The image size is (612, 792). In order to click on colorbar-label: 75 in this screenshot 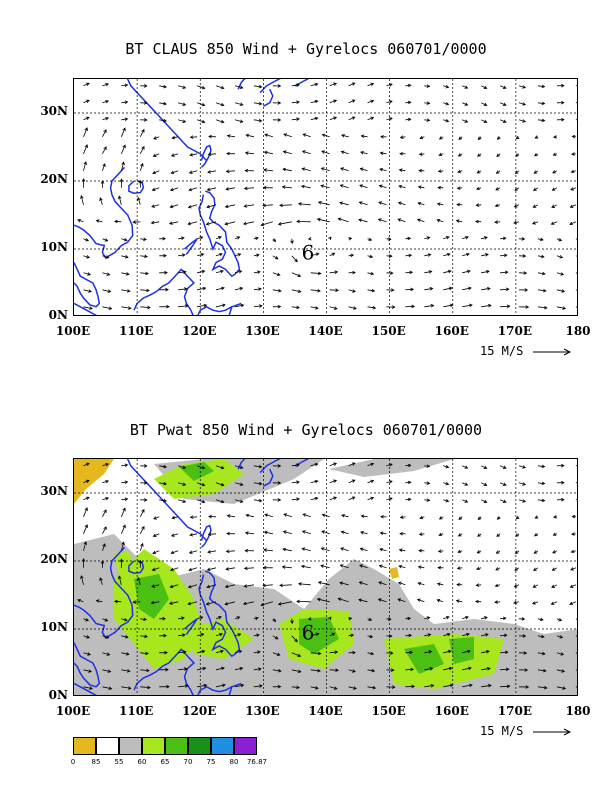, I will do `click(211, 762)`.